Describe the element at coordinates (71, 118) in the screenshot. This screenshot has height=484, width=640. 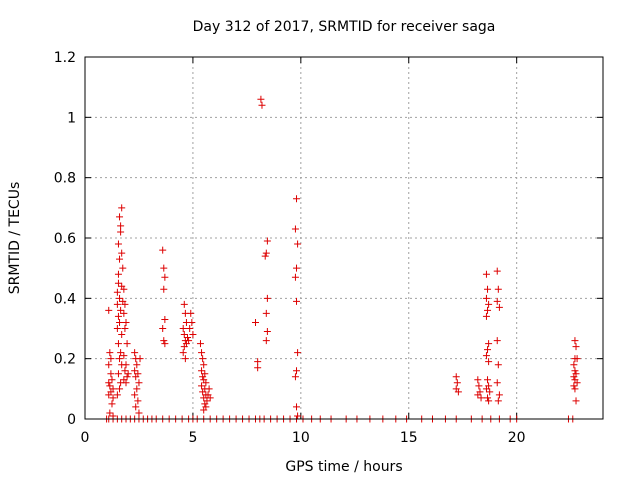
I see `y-tick-label: 1` at that location.